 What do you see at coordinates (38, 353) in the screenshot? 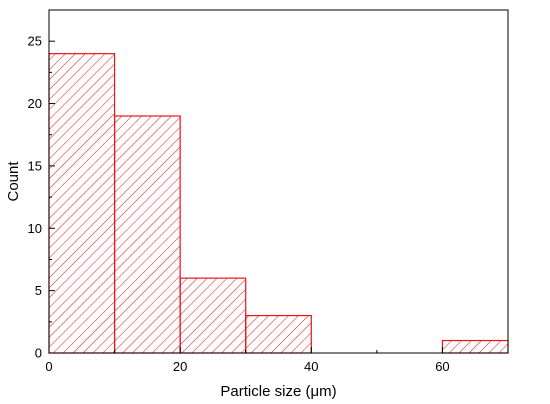
I see `y-tick-label: 0` at bounding box center [38, 353].